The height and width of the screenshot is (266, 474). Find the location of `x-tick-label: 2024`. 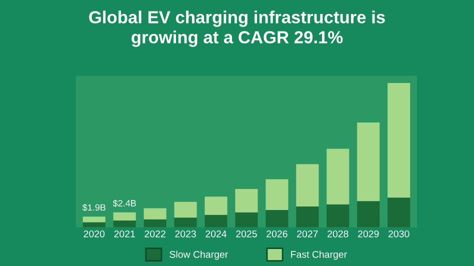

x-tick-label: 2024 is located at coordinates (216, 234).